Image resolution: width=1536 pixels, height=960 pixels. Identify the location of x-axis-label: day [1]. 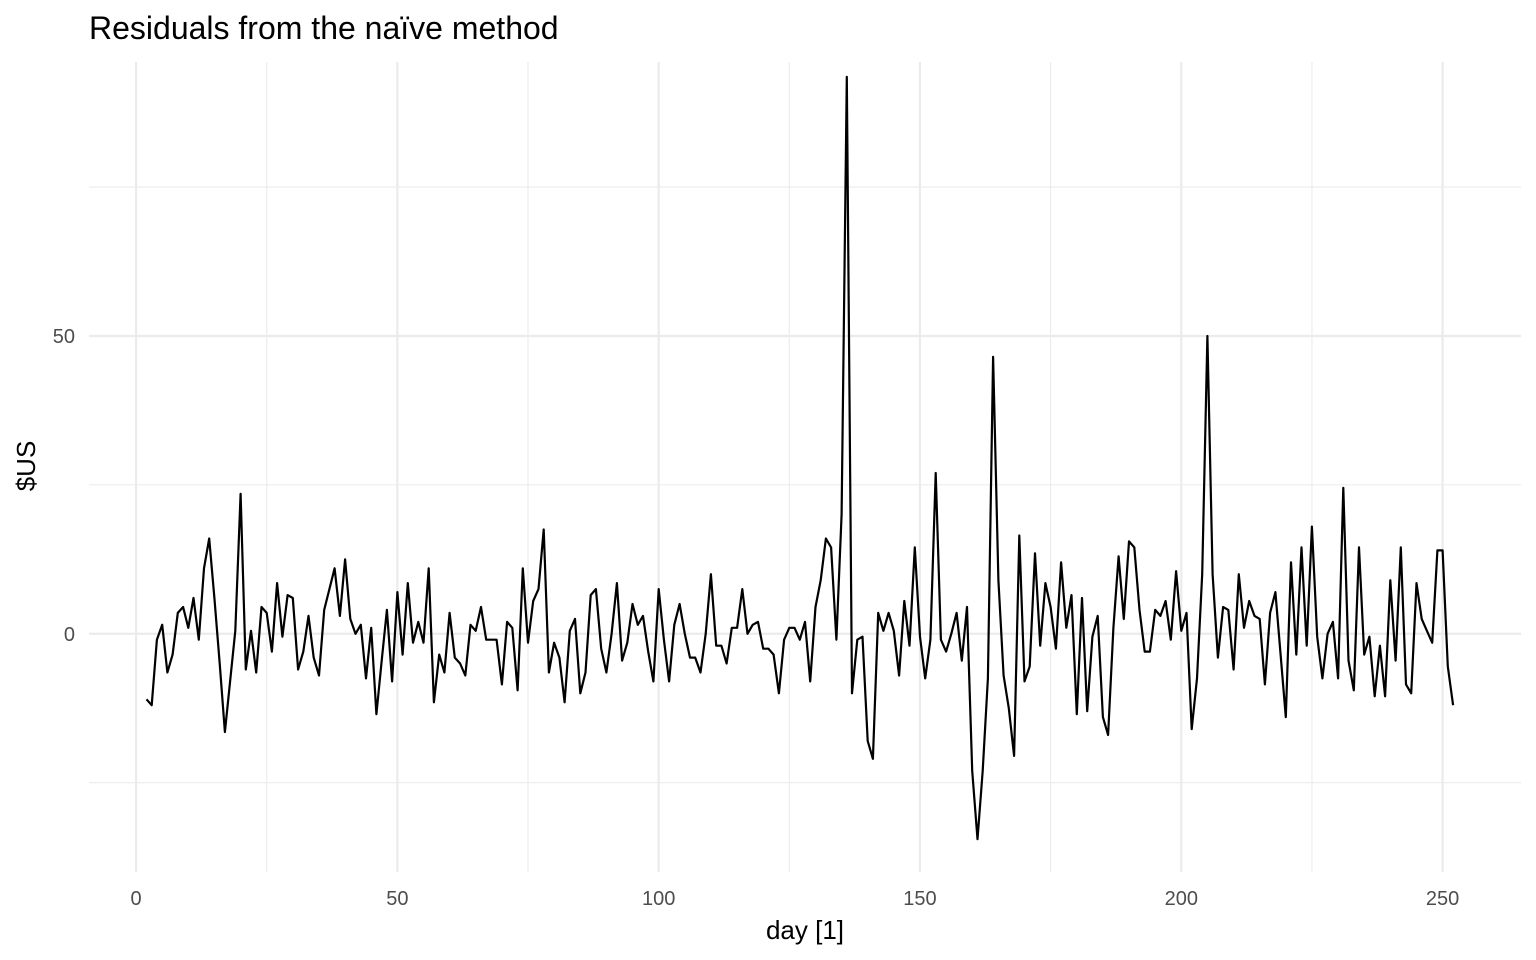
(805, 930).